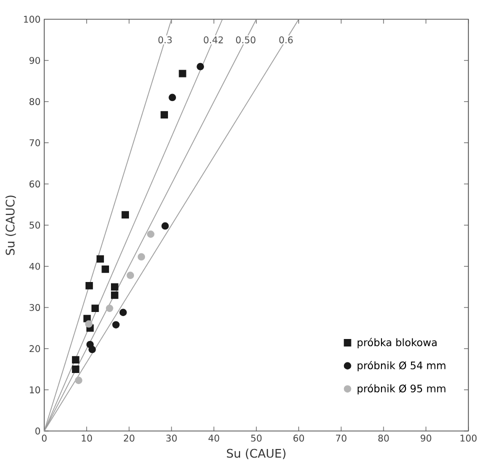 The image size is (495, 465). Describe the element at coordinates (256, 454) in the screenshot. I see `x-axis-title: Su (CAUE)` at that location.